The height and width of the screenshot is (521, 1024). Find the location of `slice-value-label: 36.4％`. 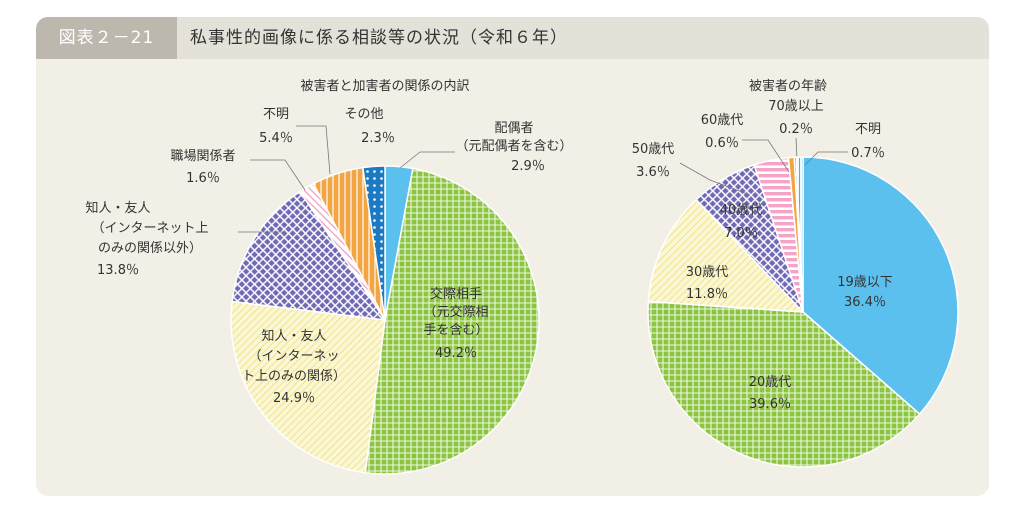

slice-value-label: 36.4％ is located at coordinates (865, 302).